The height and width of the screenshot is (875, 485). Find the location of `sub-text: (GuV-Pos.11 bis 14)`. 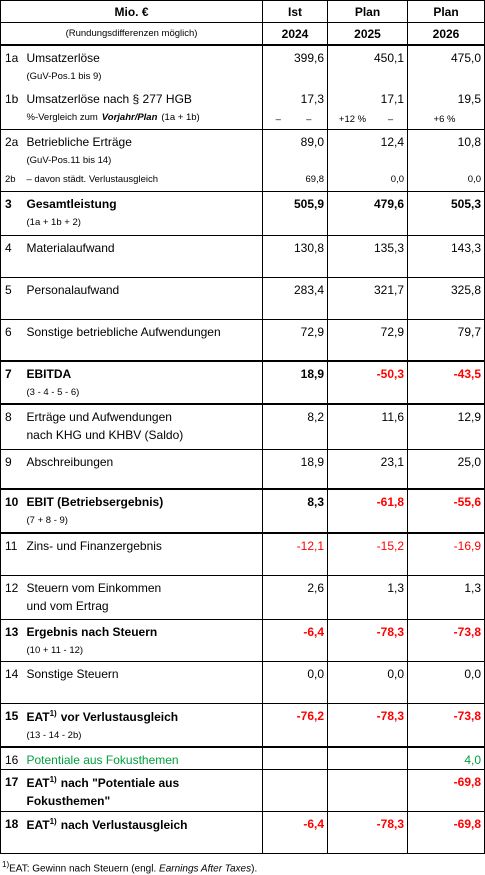

sub-text: (GuV-Pos.11 bis 14) is located at coordinates (69, 160).